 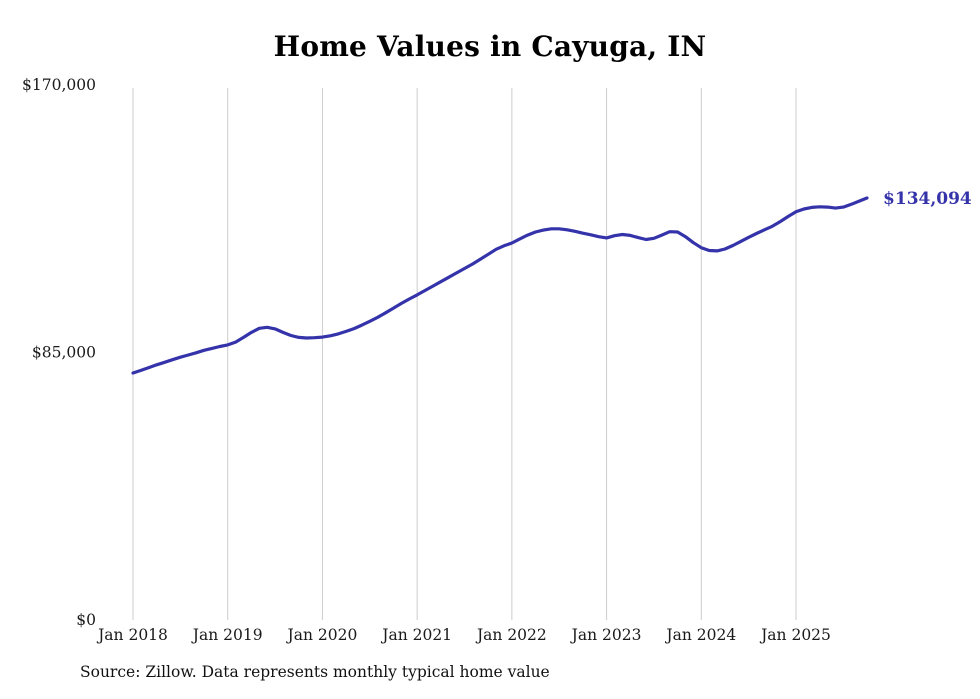 I want to click on y-tick-label: $170,000, so click(x=59, y=85).